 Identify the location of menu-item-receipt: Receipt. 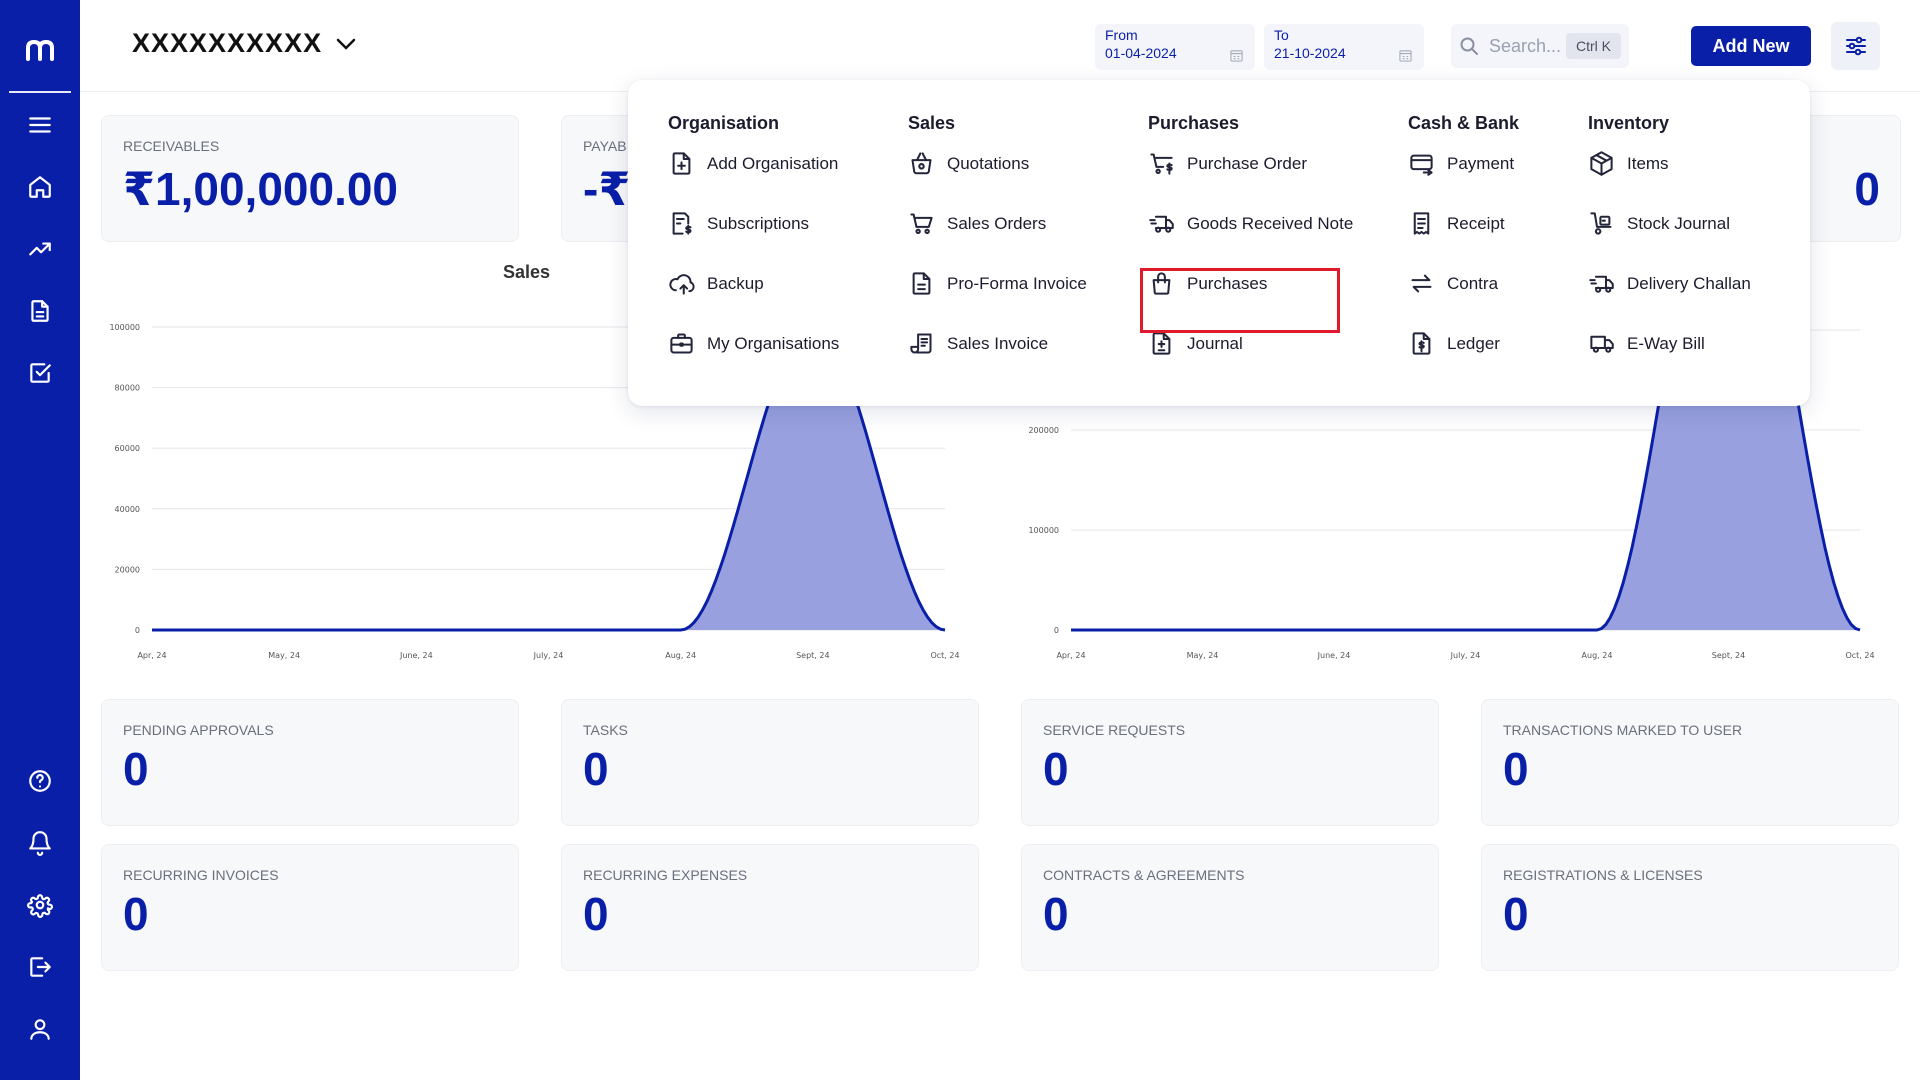
(1456, 223).